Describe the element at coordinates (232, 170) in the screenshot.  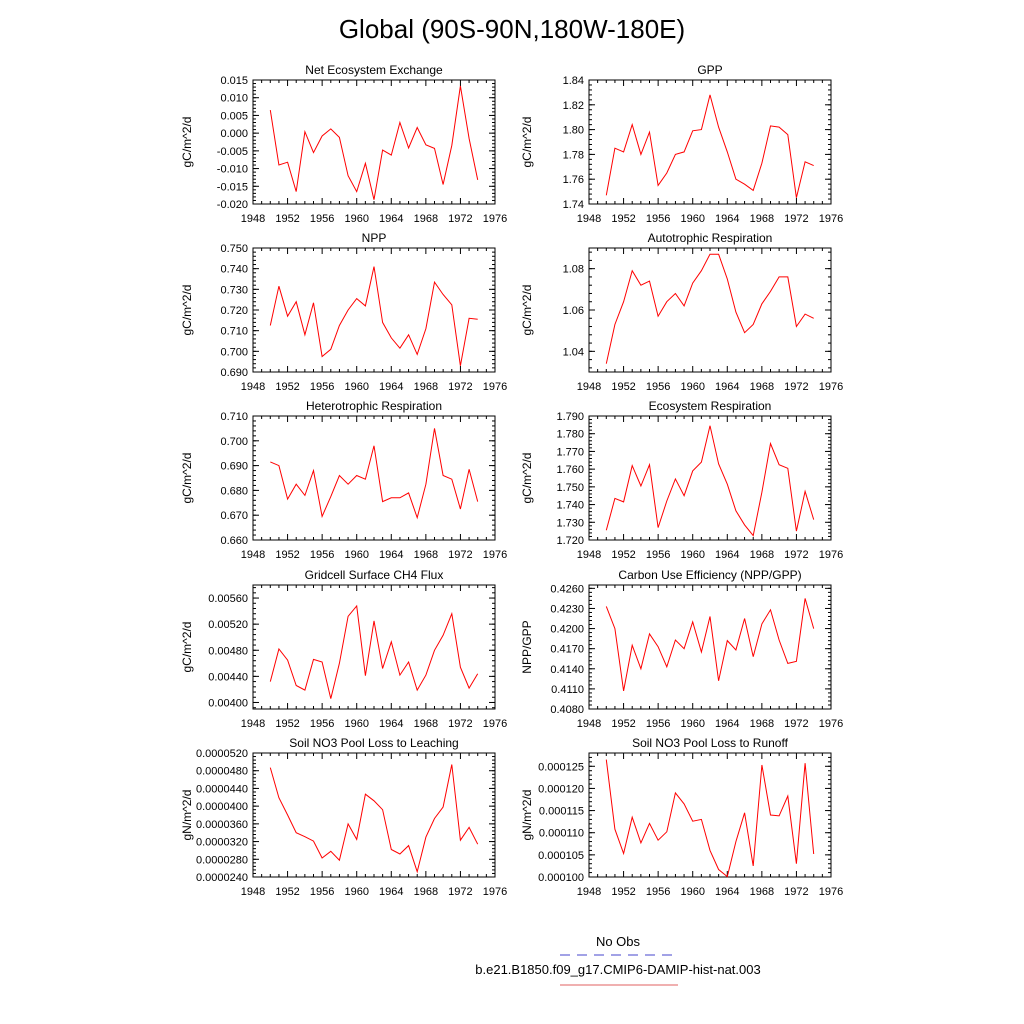
I see `y-tick-label: -0.010` at that location.